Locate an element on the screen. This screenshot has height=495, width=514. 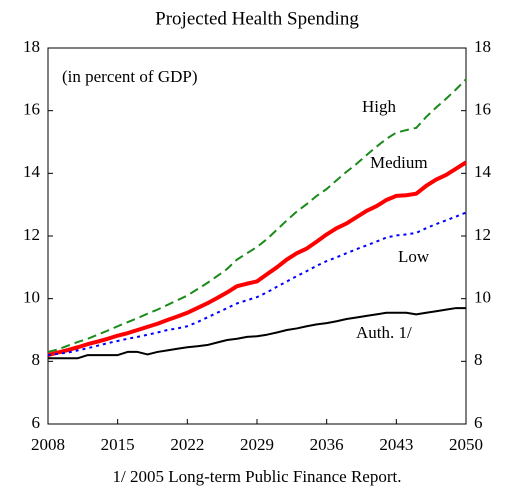
x-tick-label: 2029 is located at coordinates (257, 444).